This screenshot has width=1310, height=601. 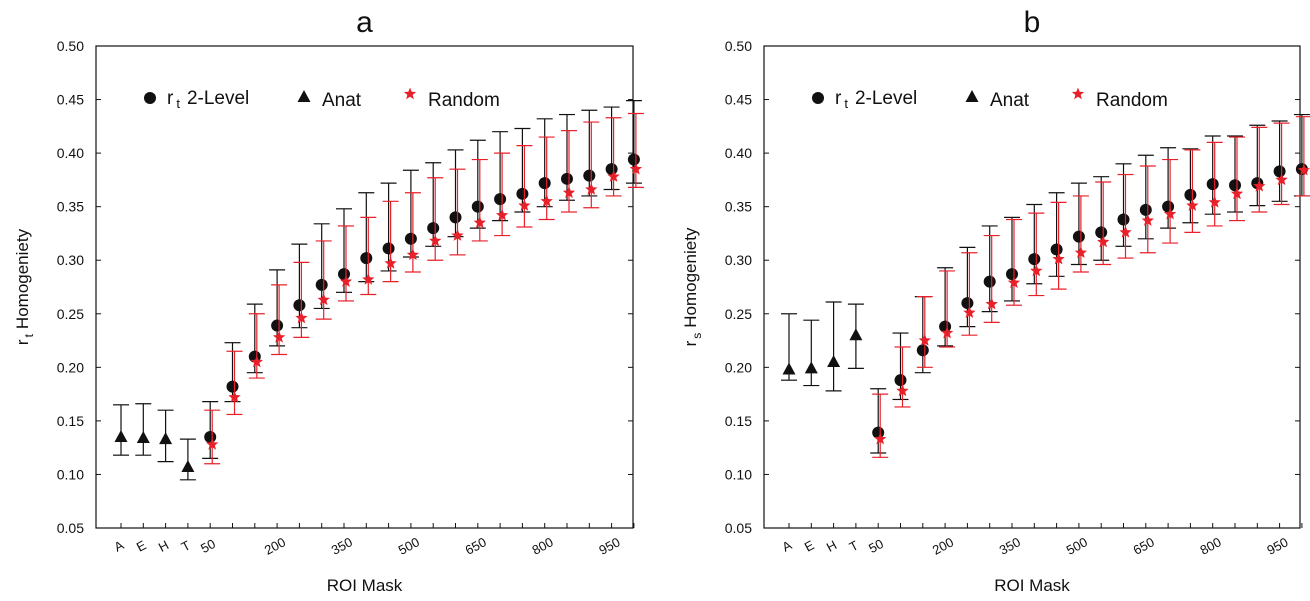 I want to click on legend-label-rest: 2-Level, so click(x=886, y=98).